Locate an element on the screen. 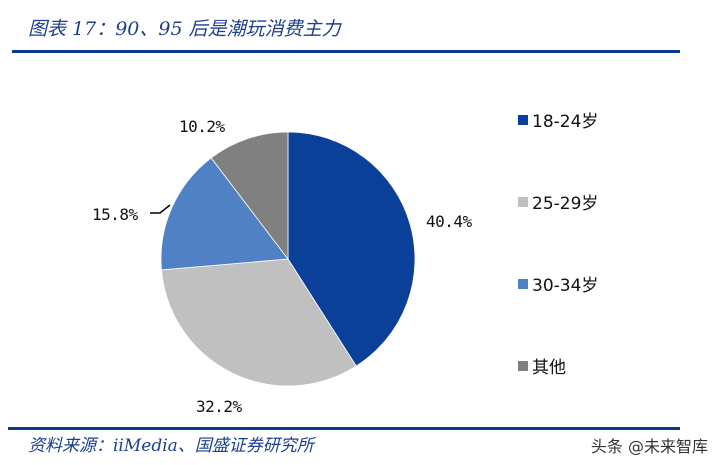 This screenshot has width=722, height=465. legend-item-30-34: 30-34岁 is located at coordinates (558, 283).